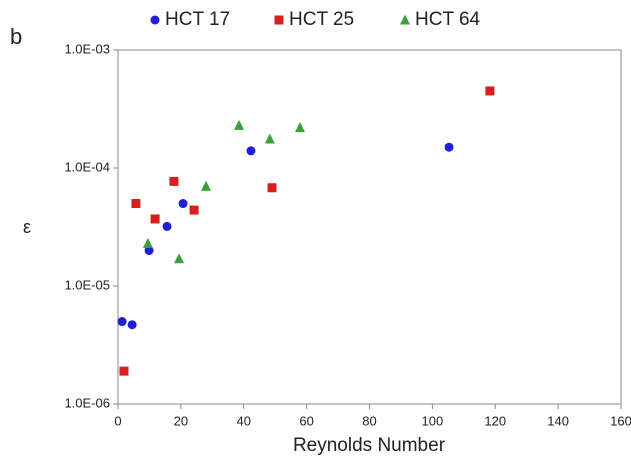 The image size is (631, 457). What do you see at coordinates (306, 420) in the screenshot?
I see `x-tick-label: 60` at bounding box center [306, 420].